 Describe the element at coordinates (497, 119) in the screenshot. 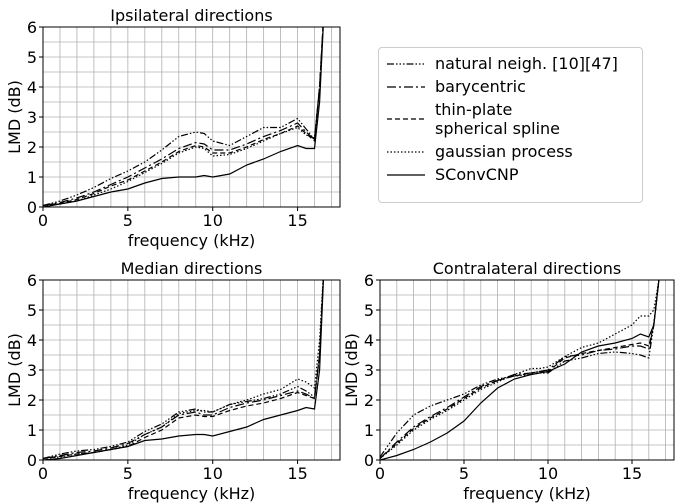

I see `legend-label: thin-plate spherical spline` at that location.